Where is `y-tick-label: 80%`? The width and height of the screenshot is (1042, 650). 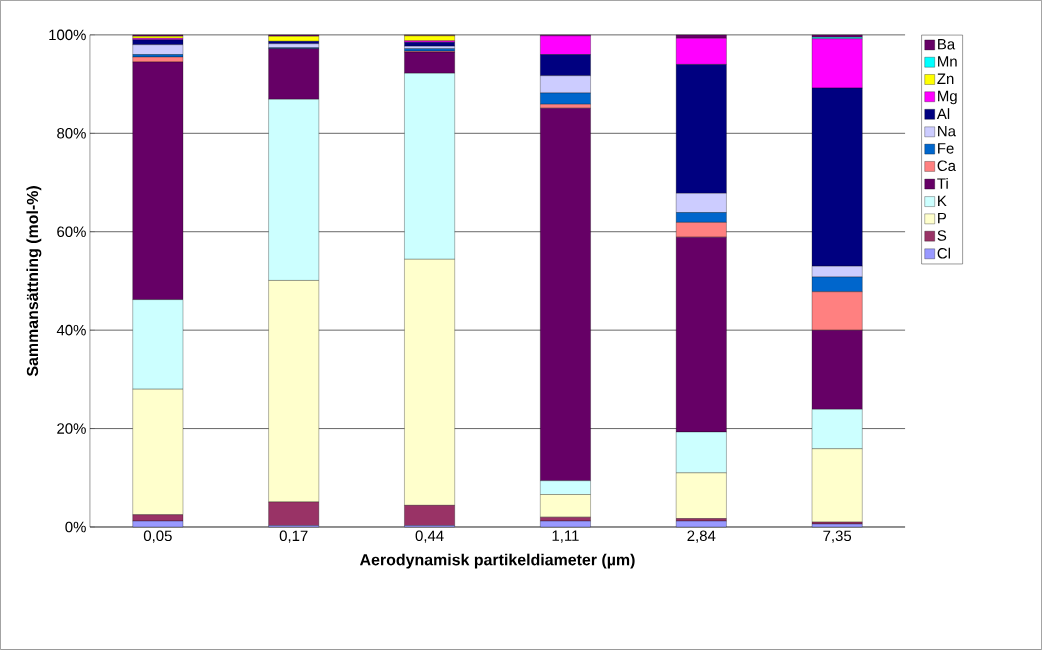
y-tick-label: 80% is located at coordinates (71, 133).